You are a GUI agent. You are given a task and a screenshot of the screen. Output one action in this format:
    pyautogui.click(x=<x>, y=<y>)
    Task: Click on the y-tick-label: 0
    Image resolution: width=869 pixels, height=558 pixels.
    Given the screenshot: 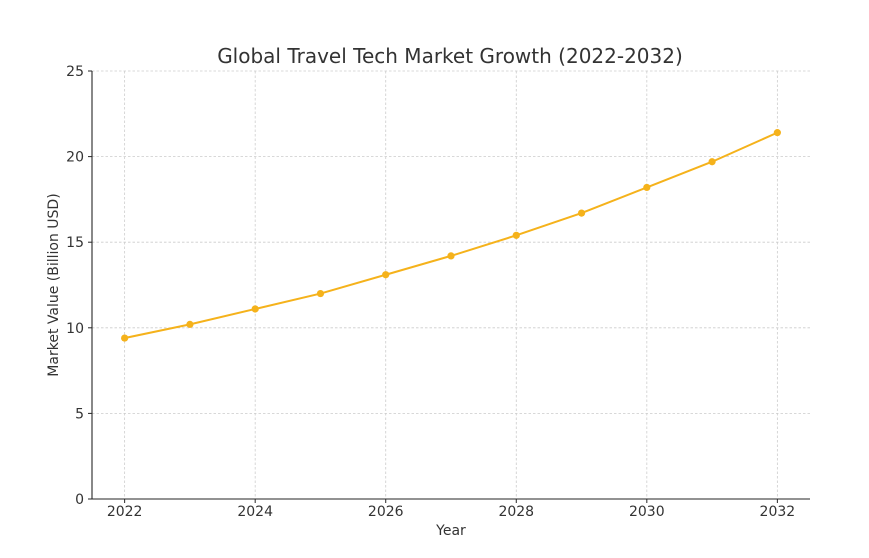 What is the action you would take?
    pyautogui.click(x=79, y=500)
    